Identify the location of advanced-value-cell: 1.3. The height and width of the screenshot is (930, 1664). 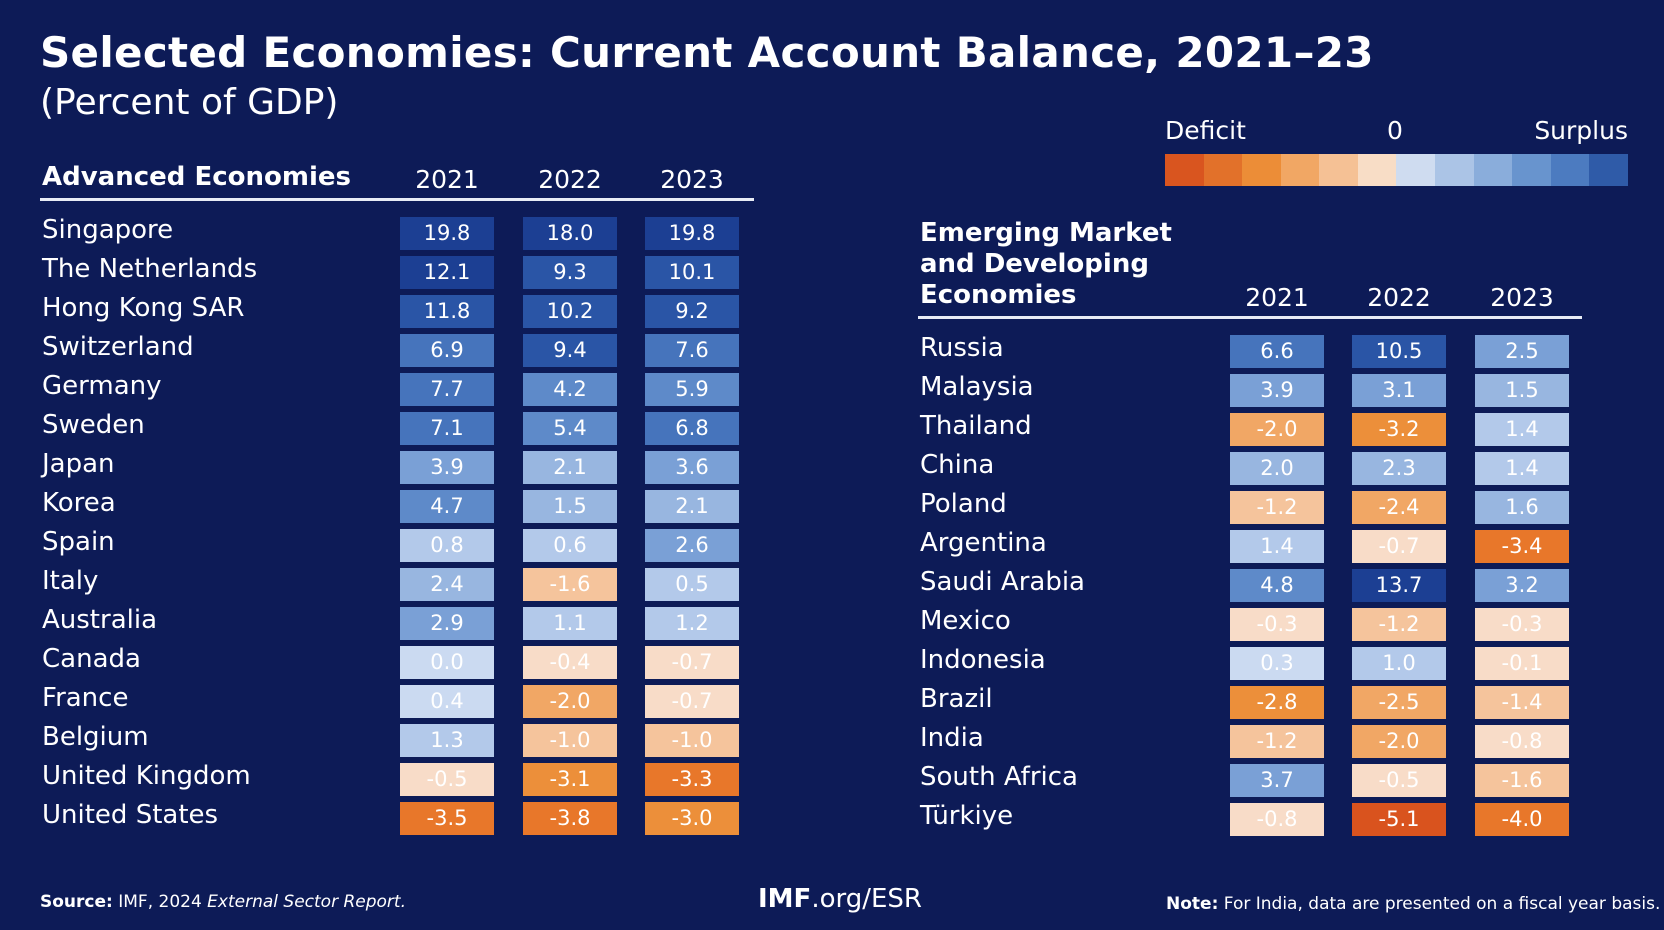
(447, 740).